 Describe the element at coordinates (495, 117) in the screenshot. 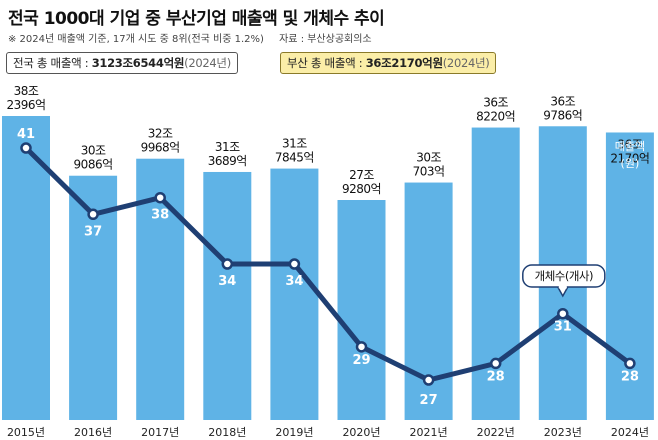

I see `bar-value-label: 8220억` at that location.